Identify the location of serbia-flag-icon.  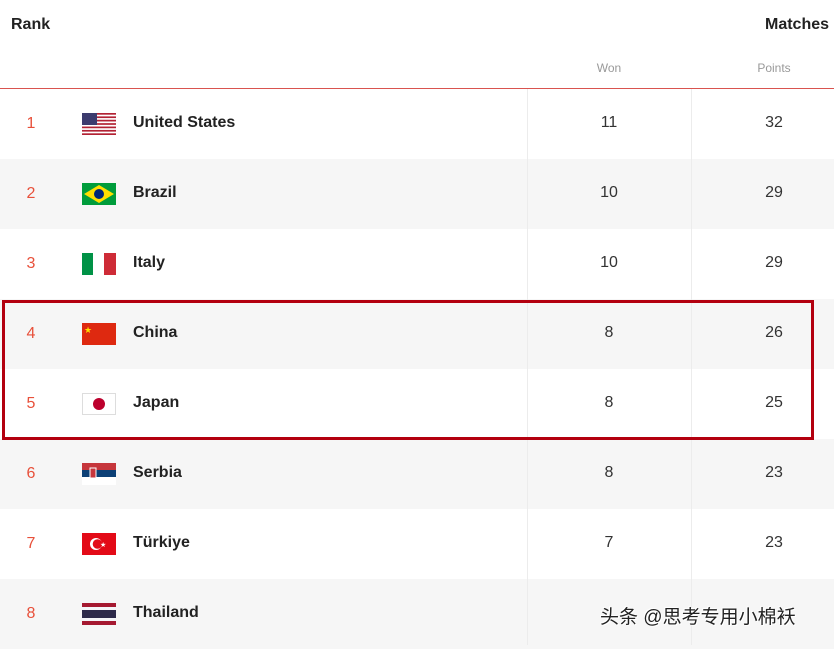
(99, 474).